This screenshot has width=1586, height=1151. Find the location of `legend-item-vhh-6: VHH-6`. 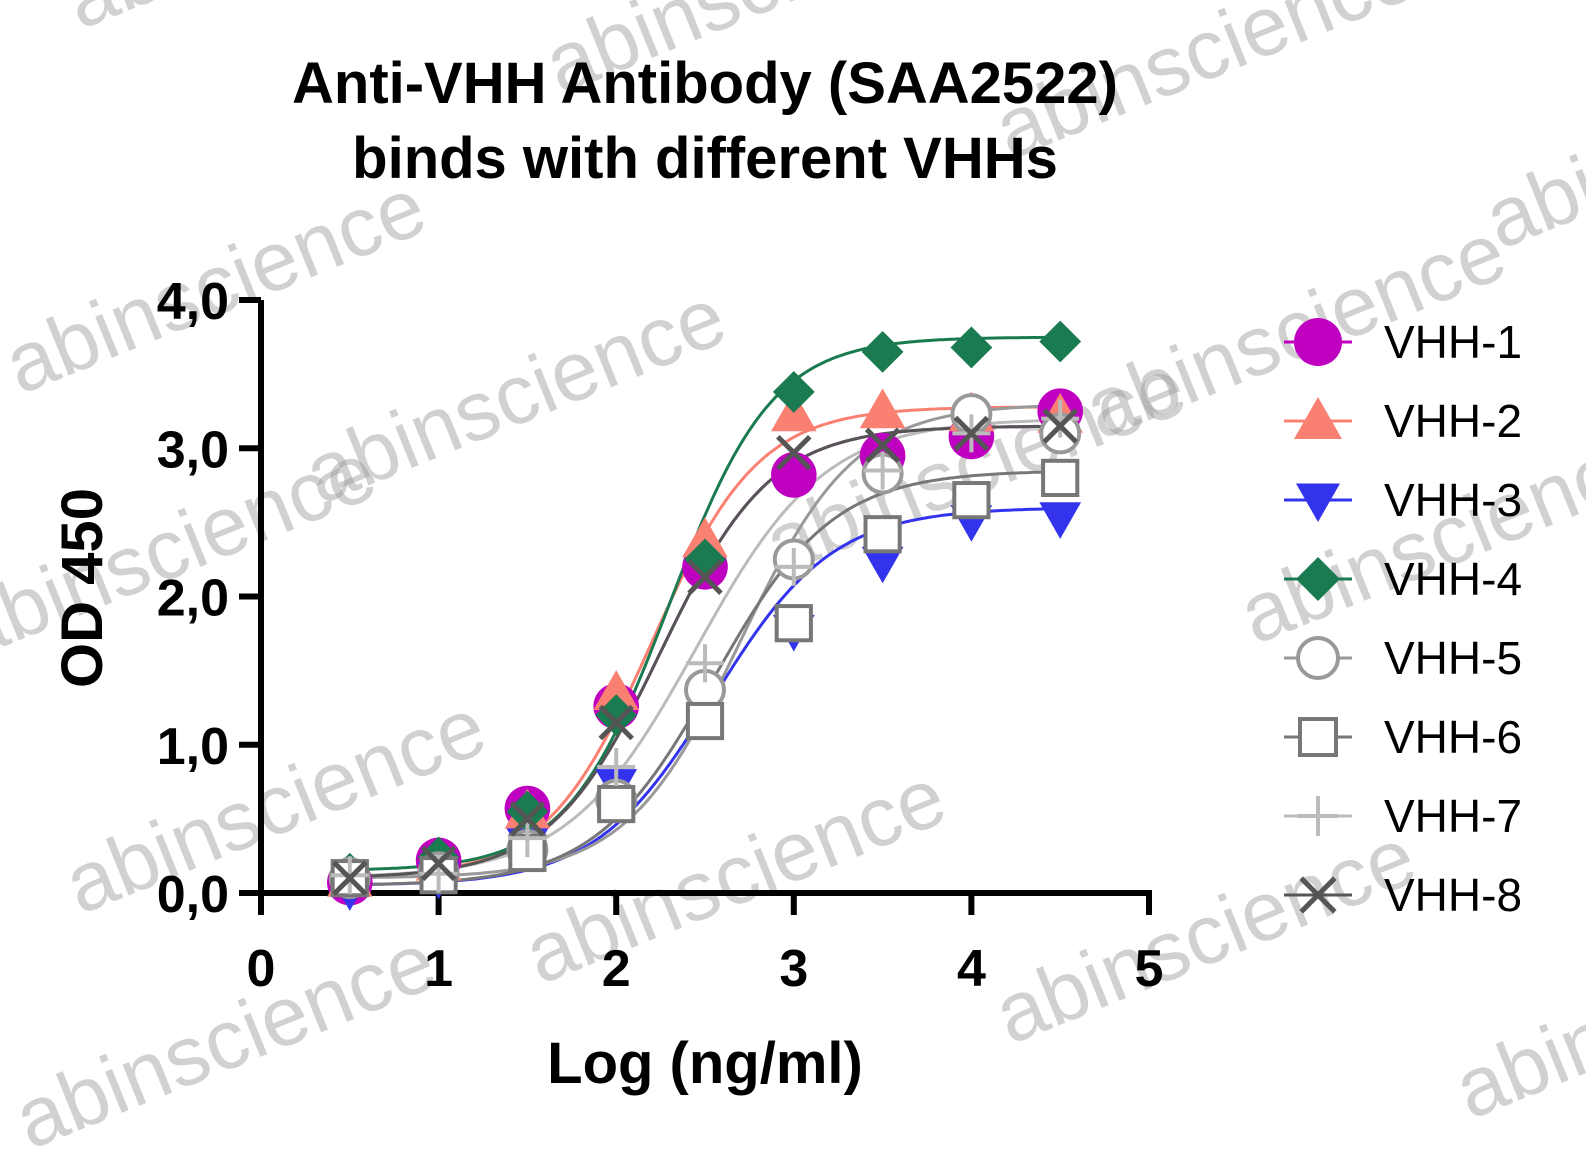

legend-item-vhh-6: VHH-6 is located at coordinates (1403, 737).